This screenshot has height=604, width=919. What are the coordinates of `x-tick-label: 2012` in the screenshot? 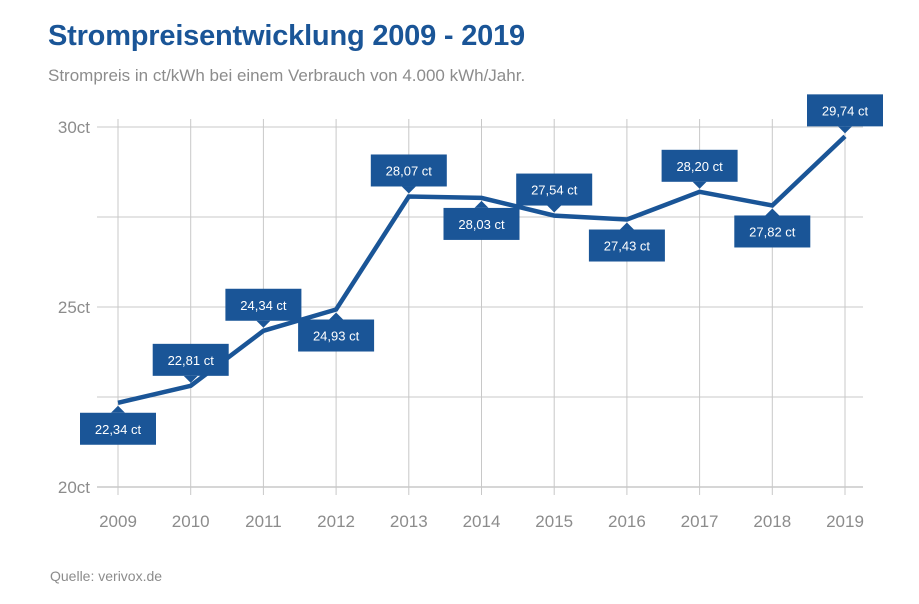 It's located at (336, 521).